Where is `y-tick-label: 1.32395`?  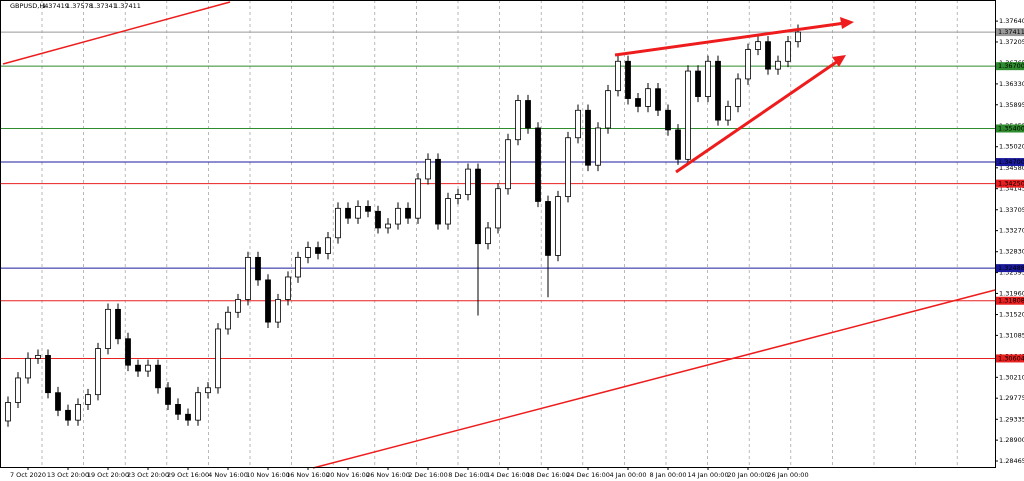
y-tick-label: 1.32395 is located at coordinates (1011, 273).